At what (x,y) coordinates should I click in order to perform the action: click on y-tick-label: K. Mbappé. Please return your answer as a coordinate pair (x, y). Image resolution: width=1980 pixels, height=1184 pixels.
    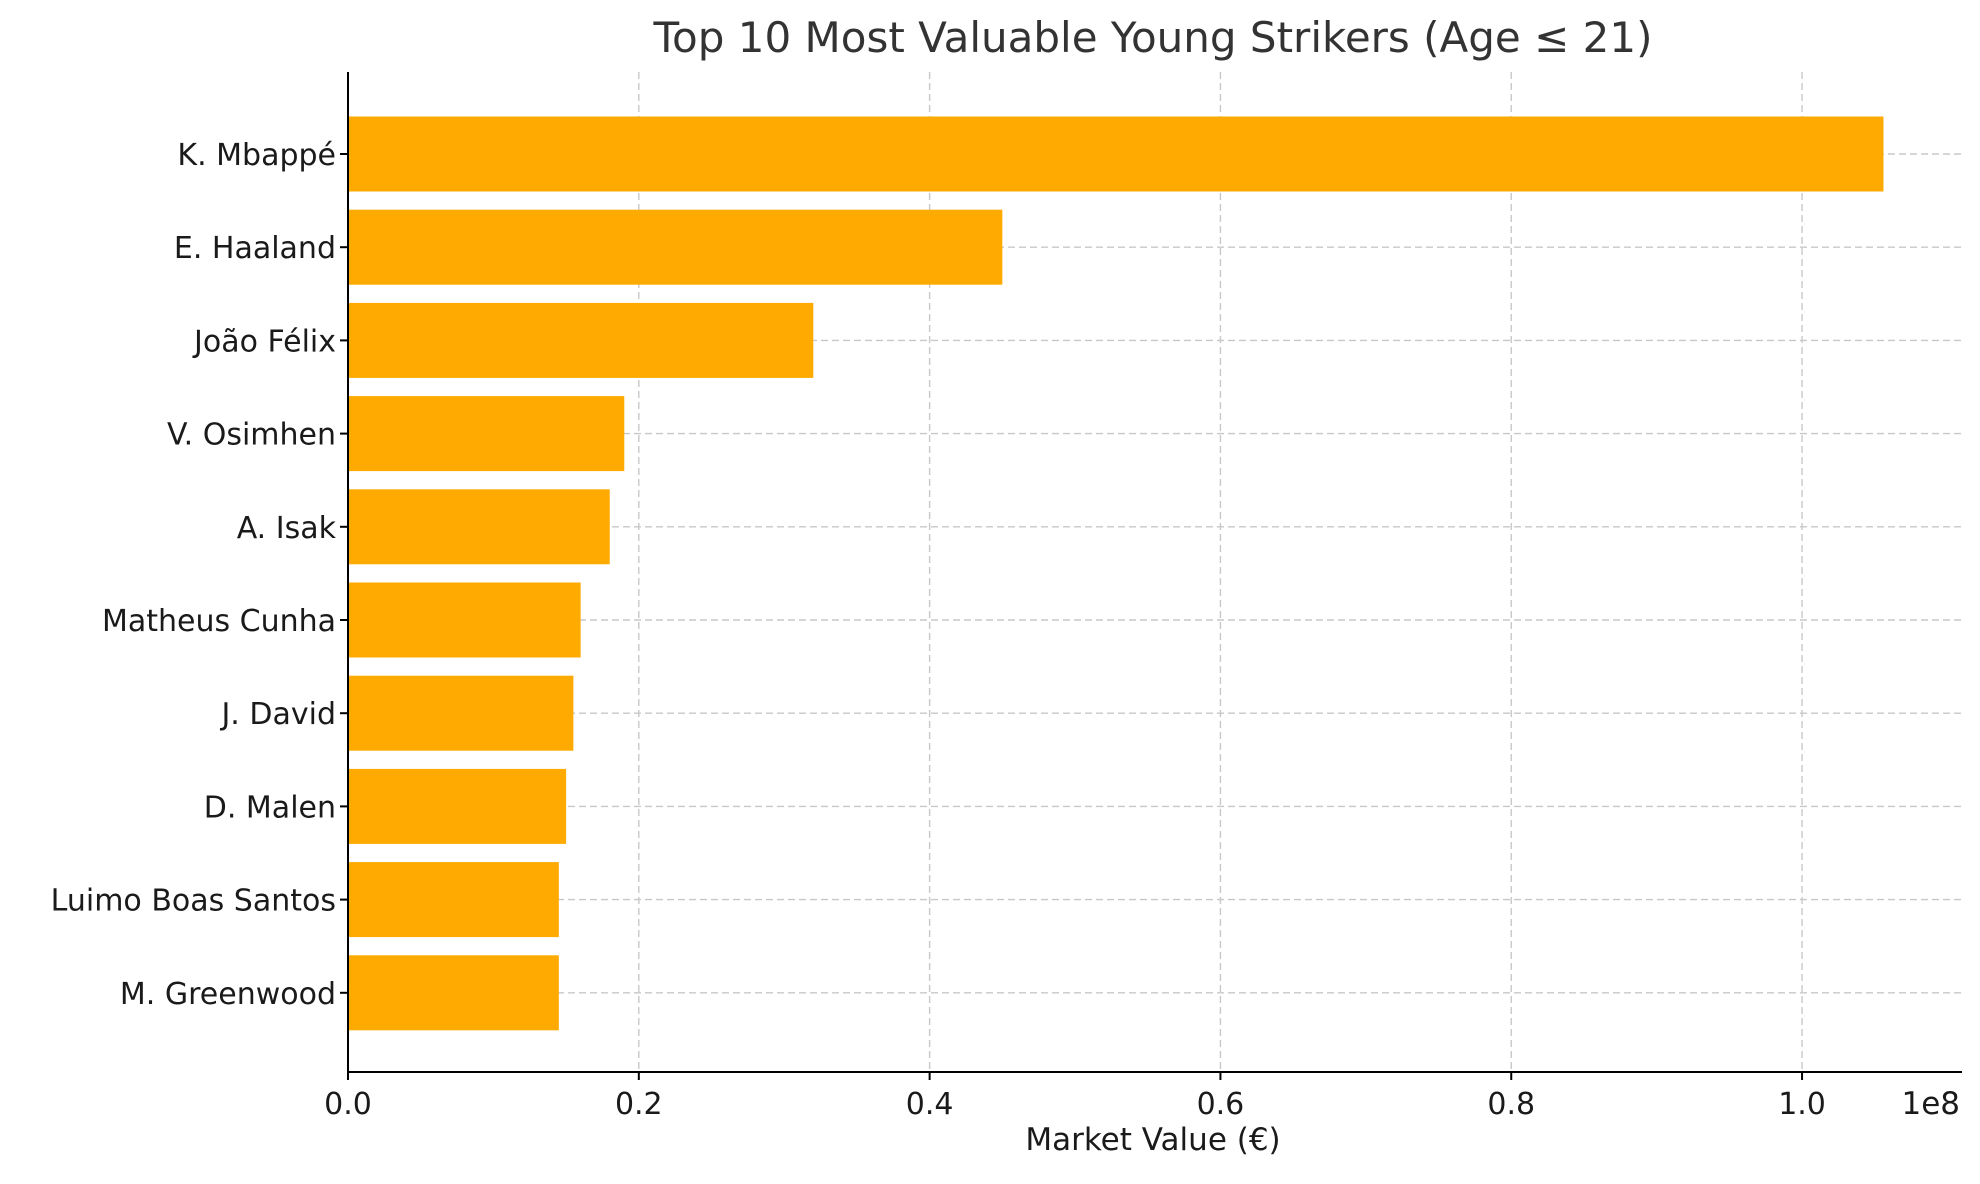
    Looking at the image, I should click on (256, 155).